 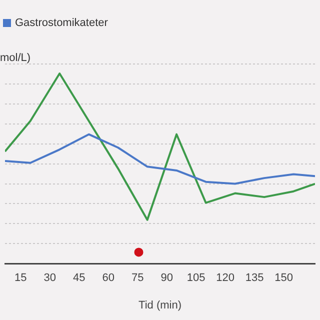 I want to click on x-tick-label: 30, so click(x=50, y=278).